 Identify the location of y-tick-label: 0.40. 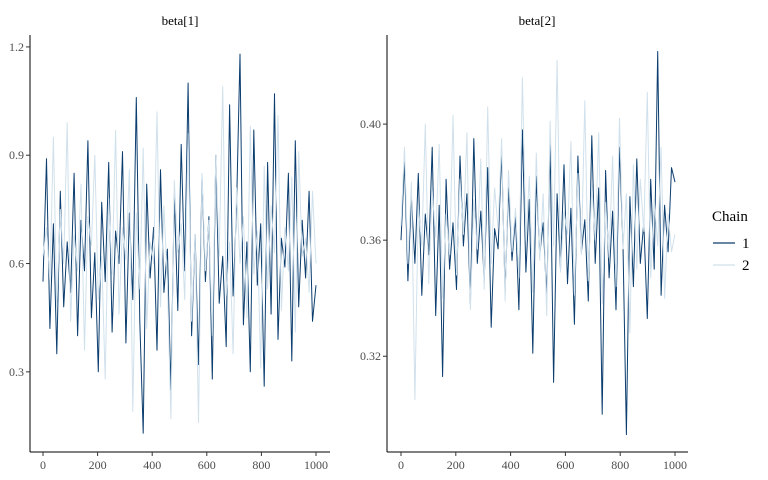
(370, 124).